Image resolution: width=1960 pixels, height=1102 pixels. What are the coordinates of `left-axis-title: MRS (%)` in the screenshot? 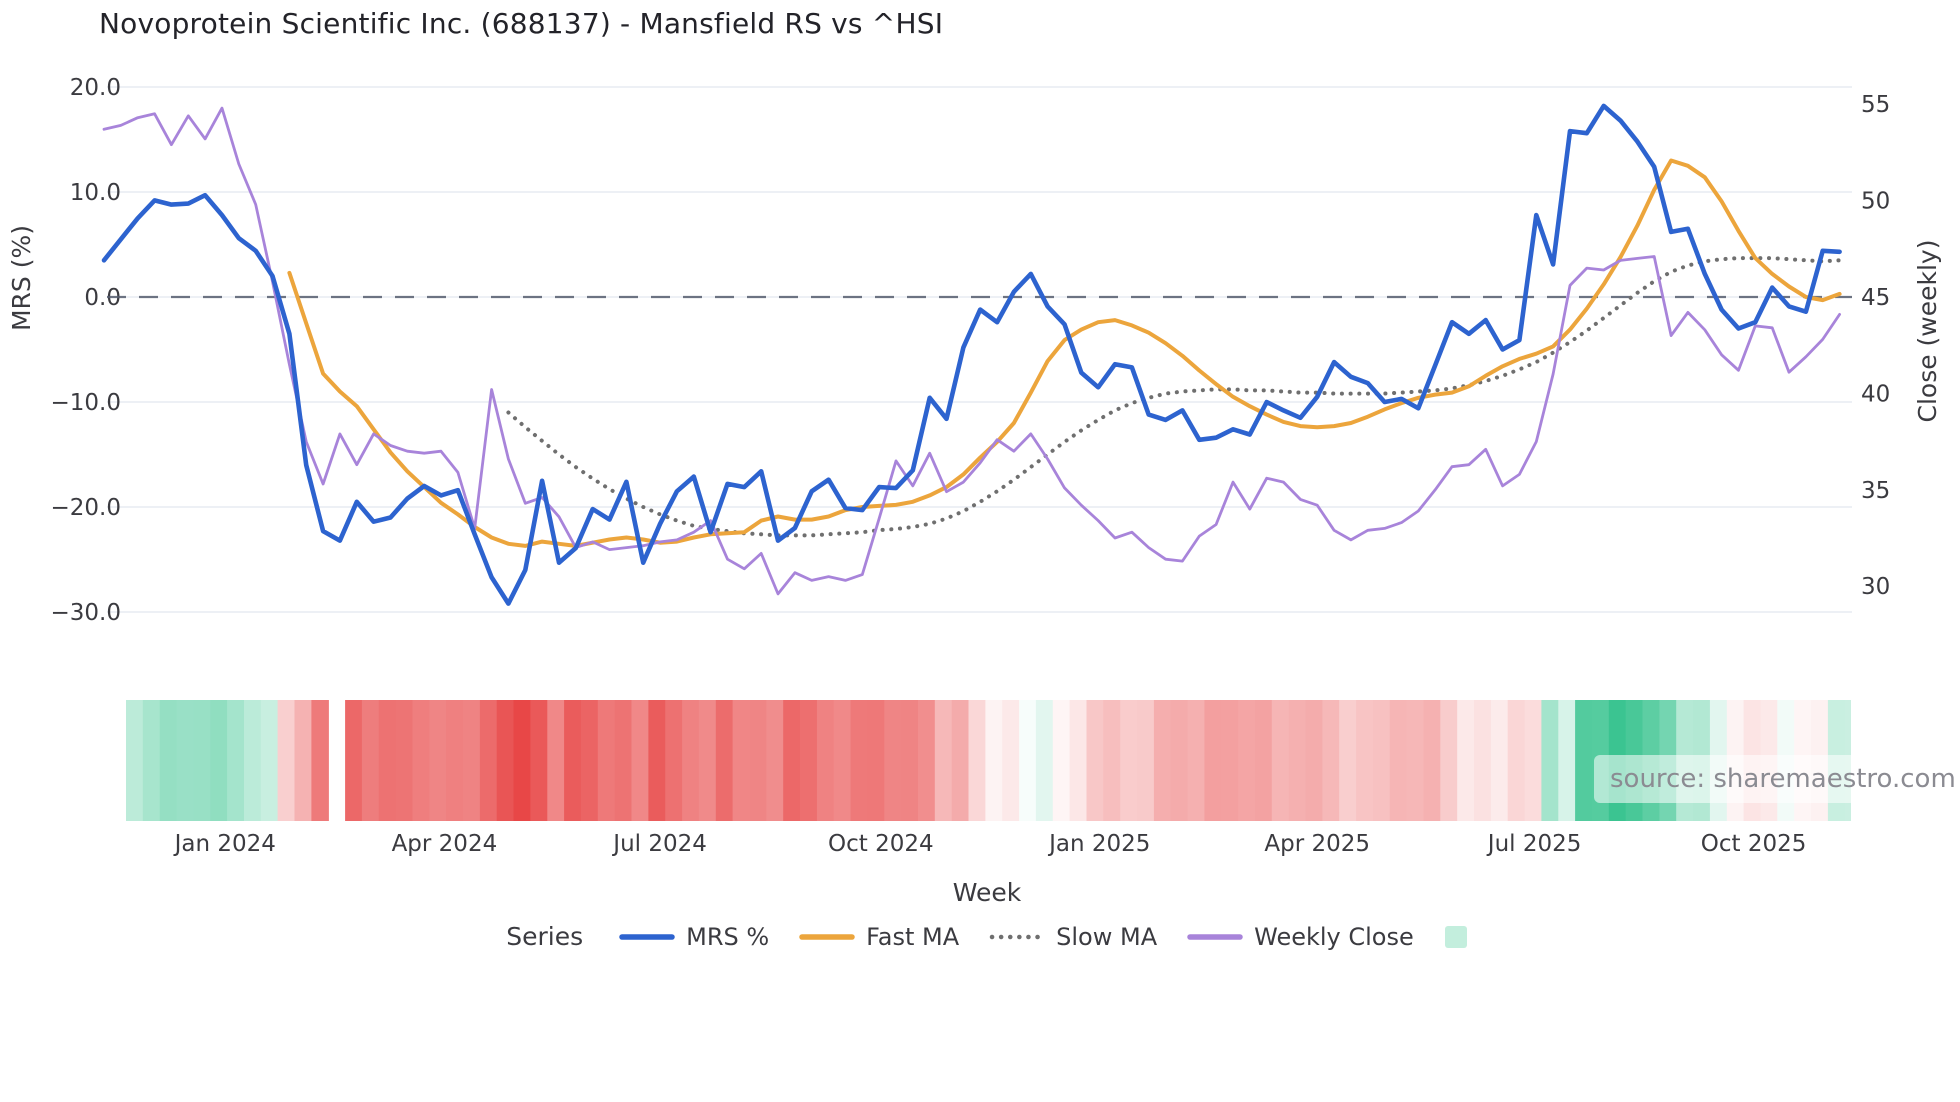 It's located at (21, 278).